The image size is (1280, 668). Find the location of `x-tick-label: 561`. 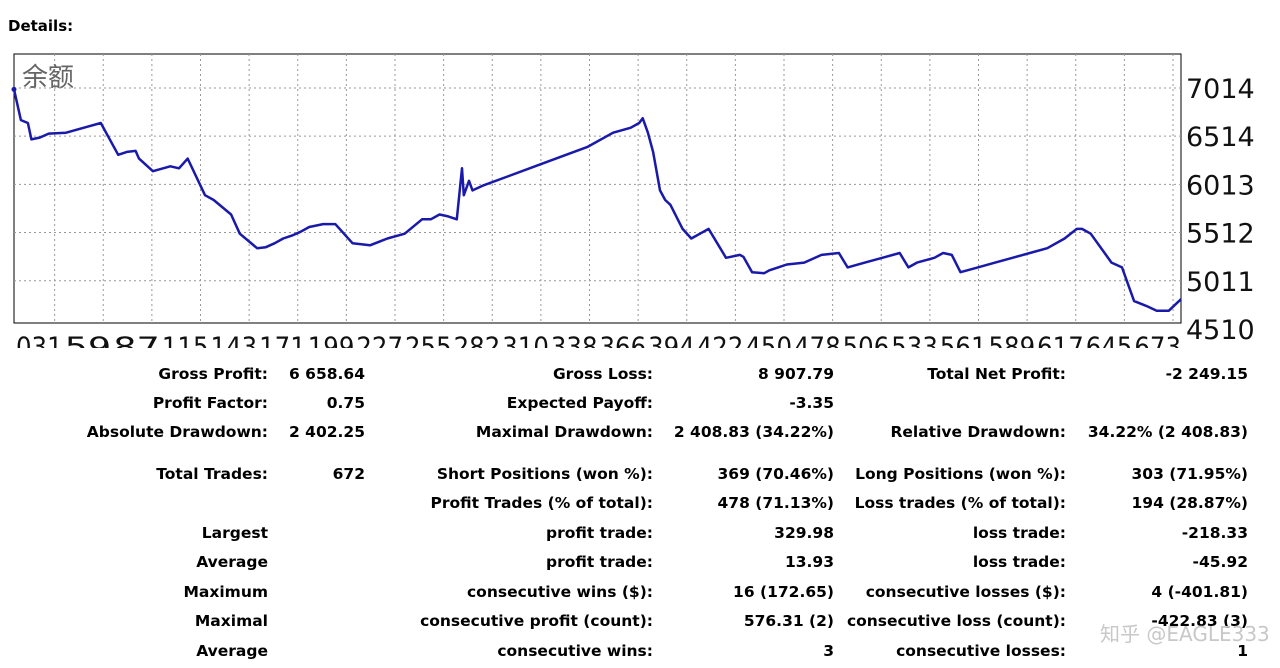

x-tick-label: 561 is located at coordinates (963, 340).